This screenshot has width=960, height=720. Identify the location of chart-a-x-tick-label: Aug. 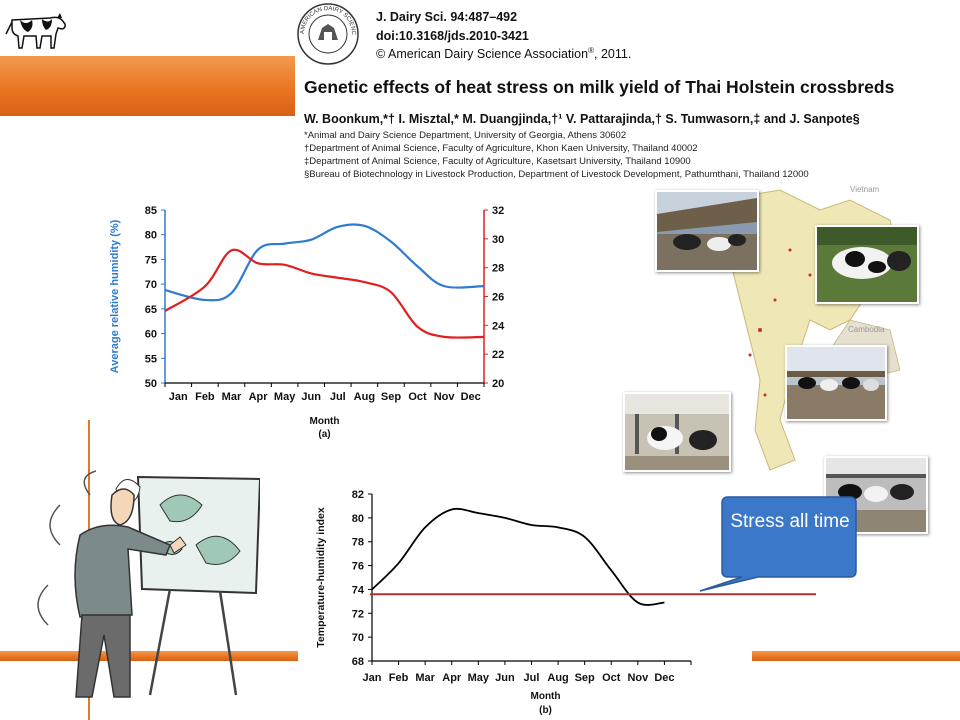
(364, 397).